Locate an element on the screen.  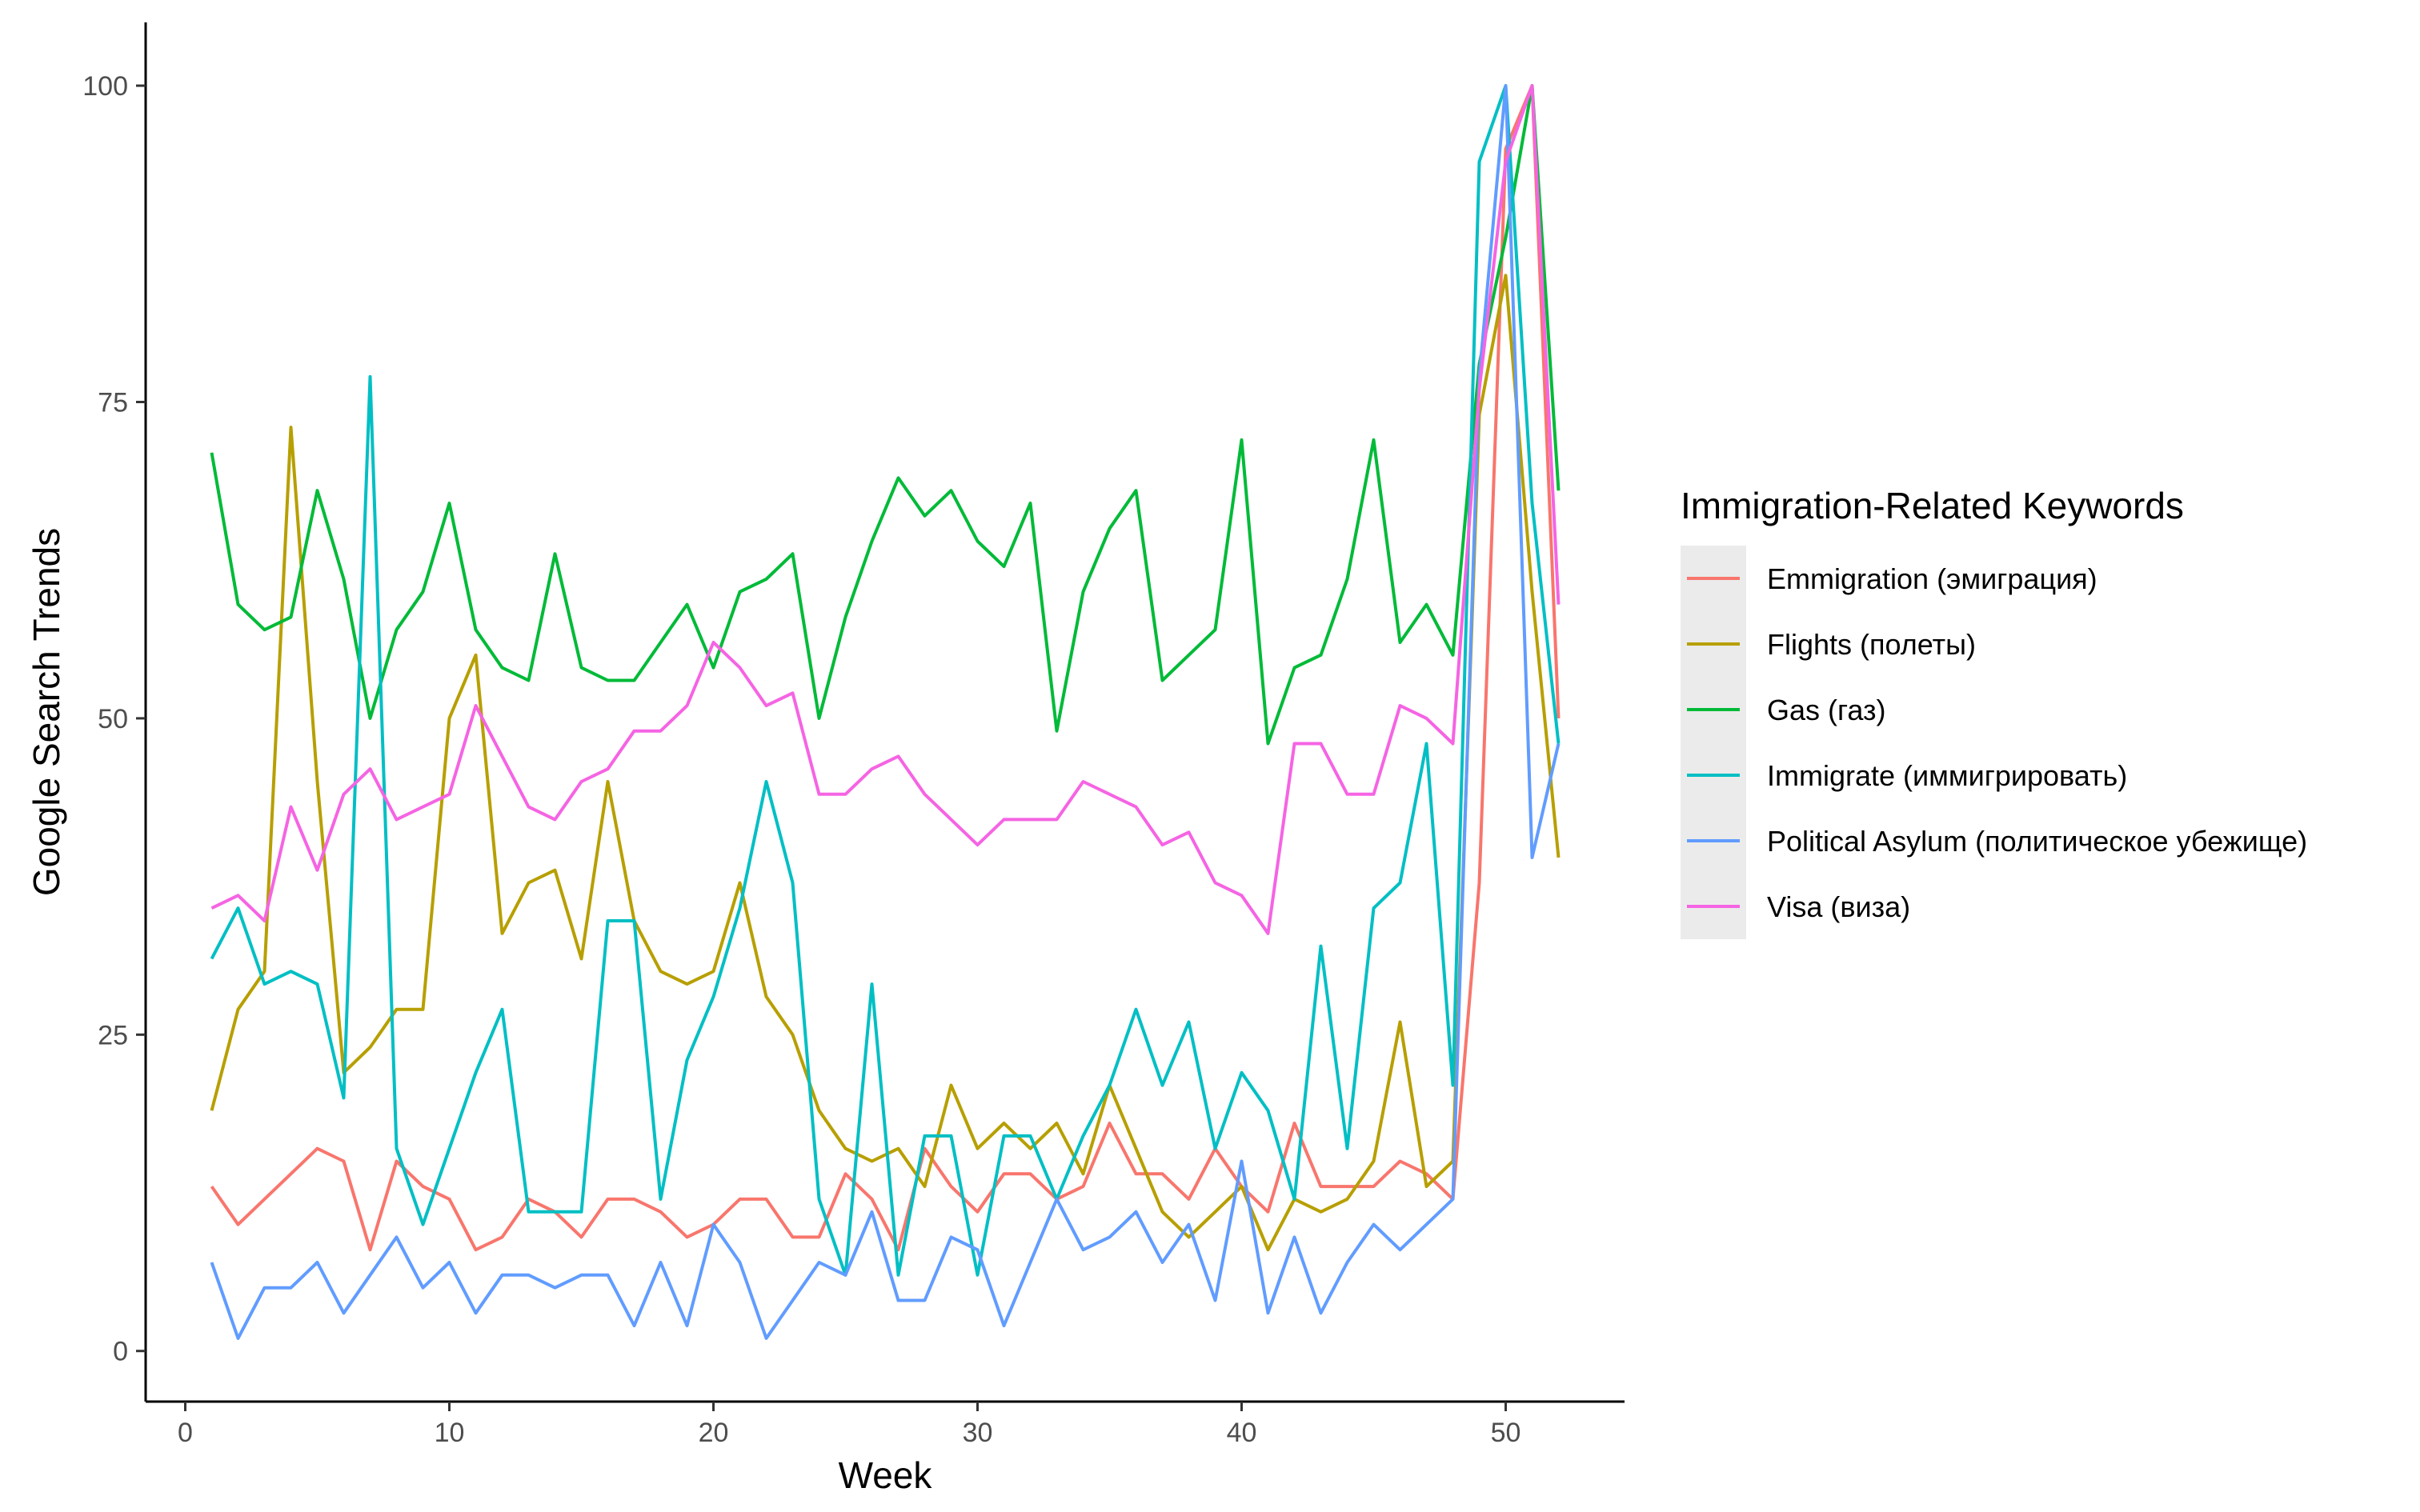
legend-entry-label: Flights (полеты) is located at coordinates (1871, 644).